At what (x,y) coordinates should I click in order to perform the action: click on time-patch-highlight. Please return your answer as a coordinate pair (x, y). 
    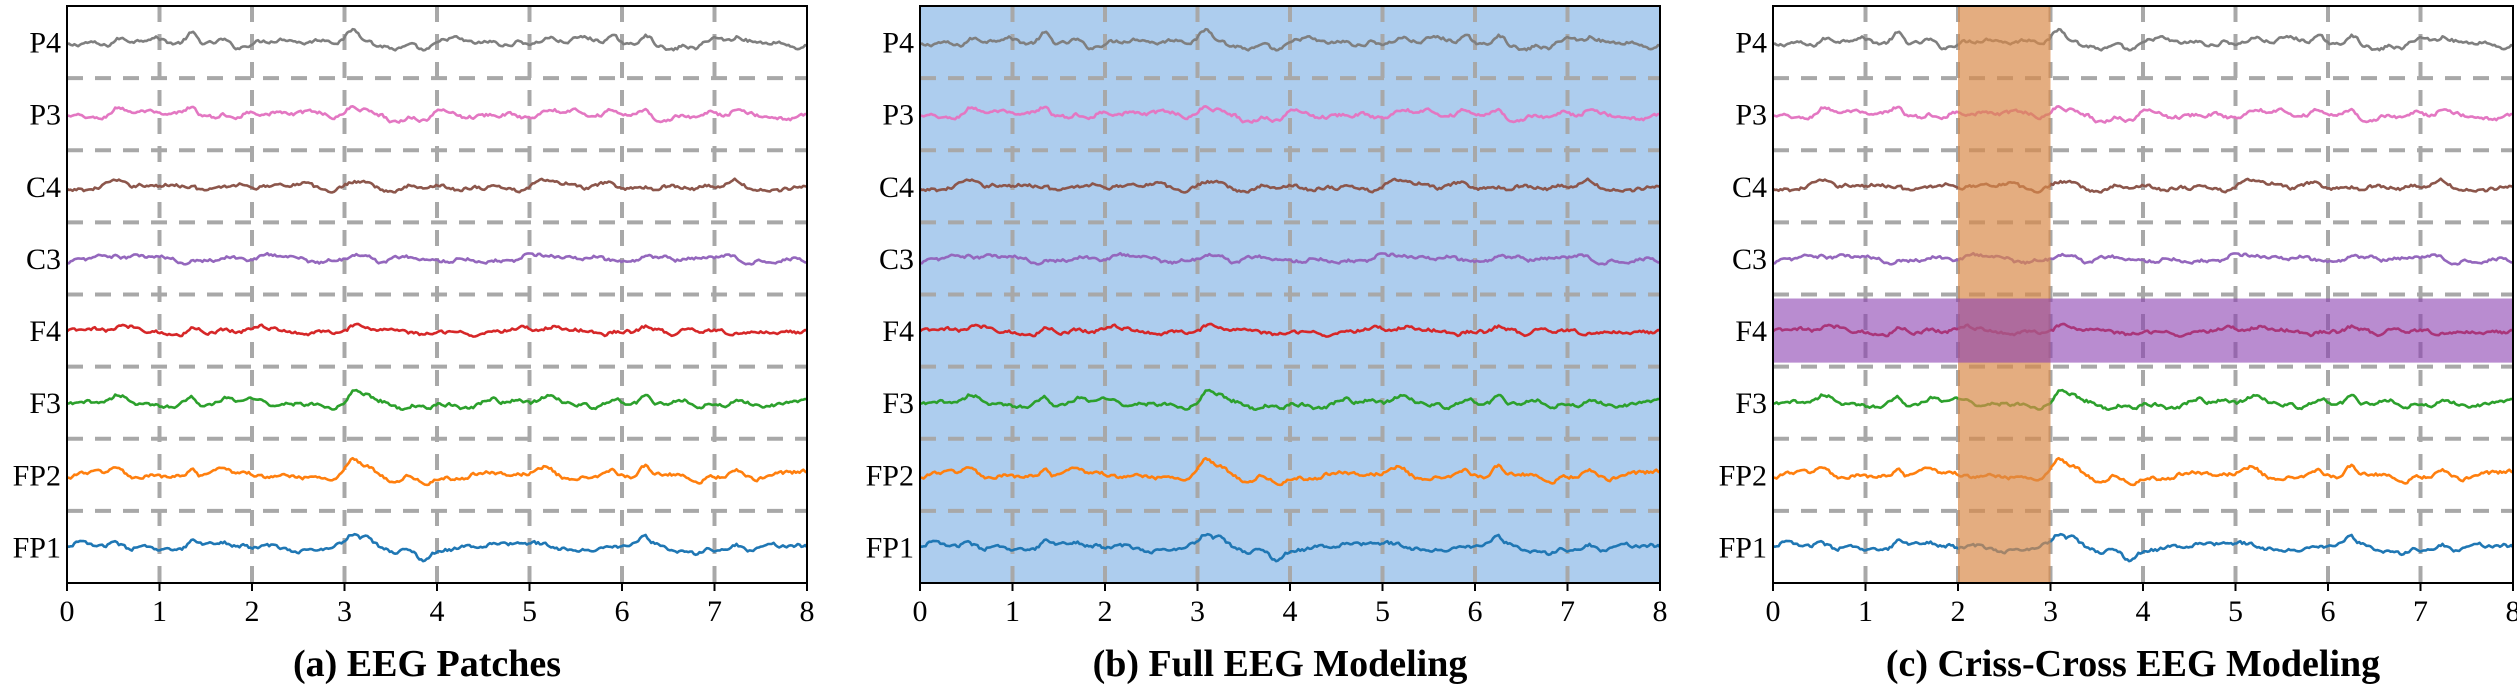
    Looking at the image, I should click on (2004, 294).